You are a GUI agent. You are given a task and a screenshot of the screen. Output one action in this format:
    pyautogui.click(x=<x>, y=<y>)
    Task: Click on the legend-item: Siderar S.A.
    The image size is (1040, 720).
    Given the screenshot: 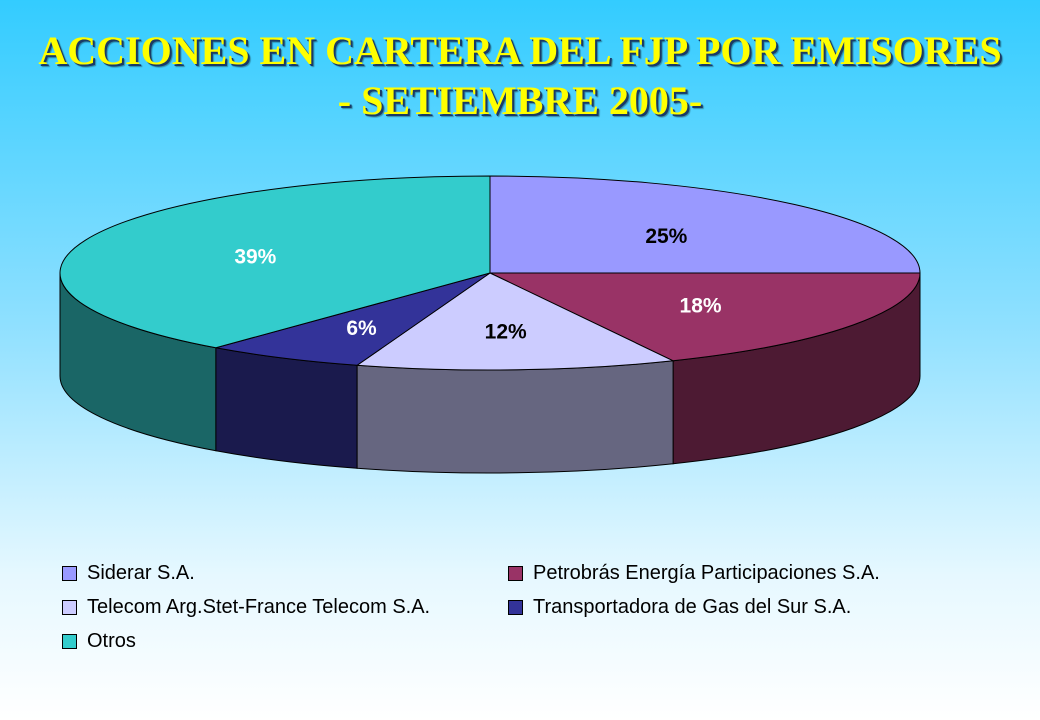 What is the action you would take?
    pyautogui.click(x=128, y=573)
    